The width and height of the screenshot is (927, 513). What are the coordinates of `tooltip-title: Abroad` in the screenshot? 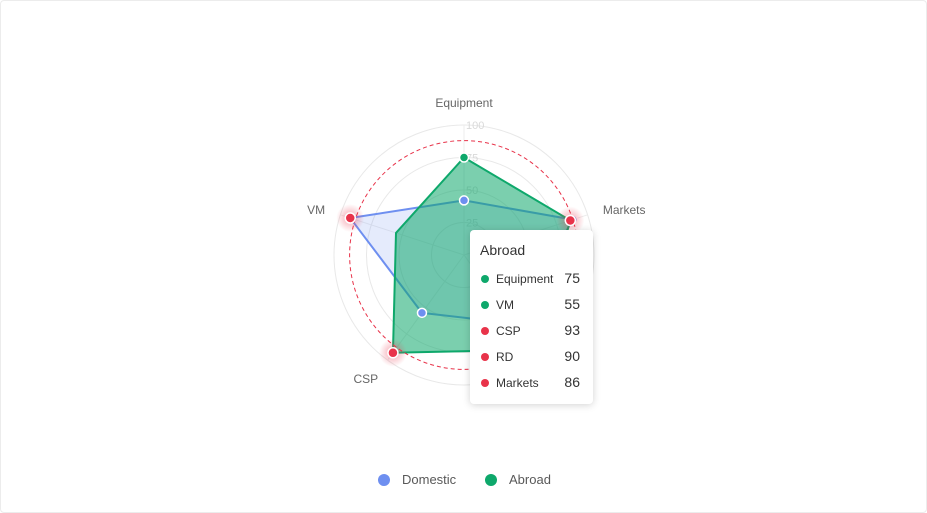 It's located at (503, 250).